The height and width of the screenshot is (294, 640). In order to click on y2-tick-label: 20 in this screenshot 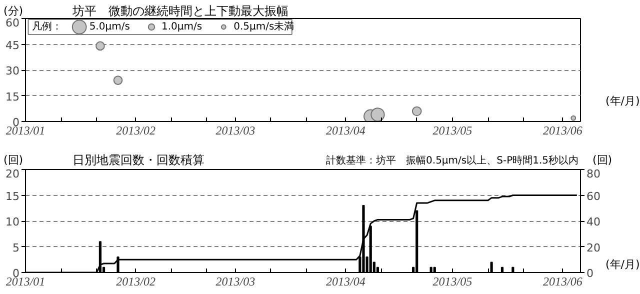, I will do `click(593, 247)`.